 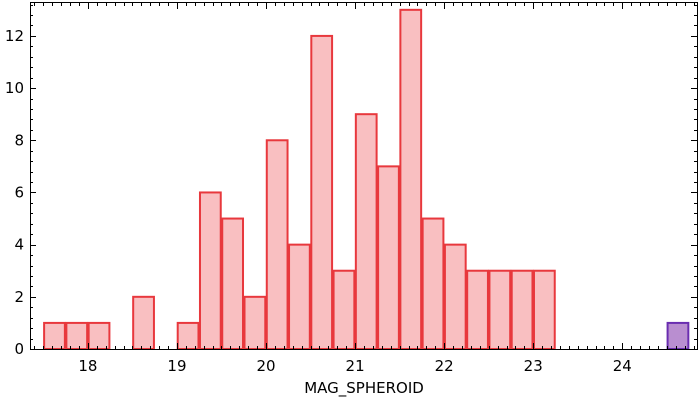 I want to click on x-tick-label: 23, so click(x=533, y=366).